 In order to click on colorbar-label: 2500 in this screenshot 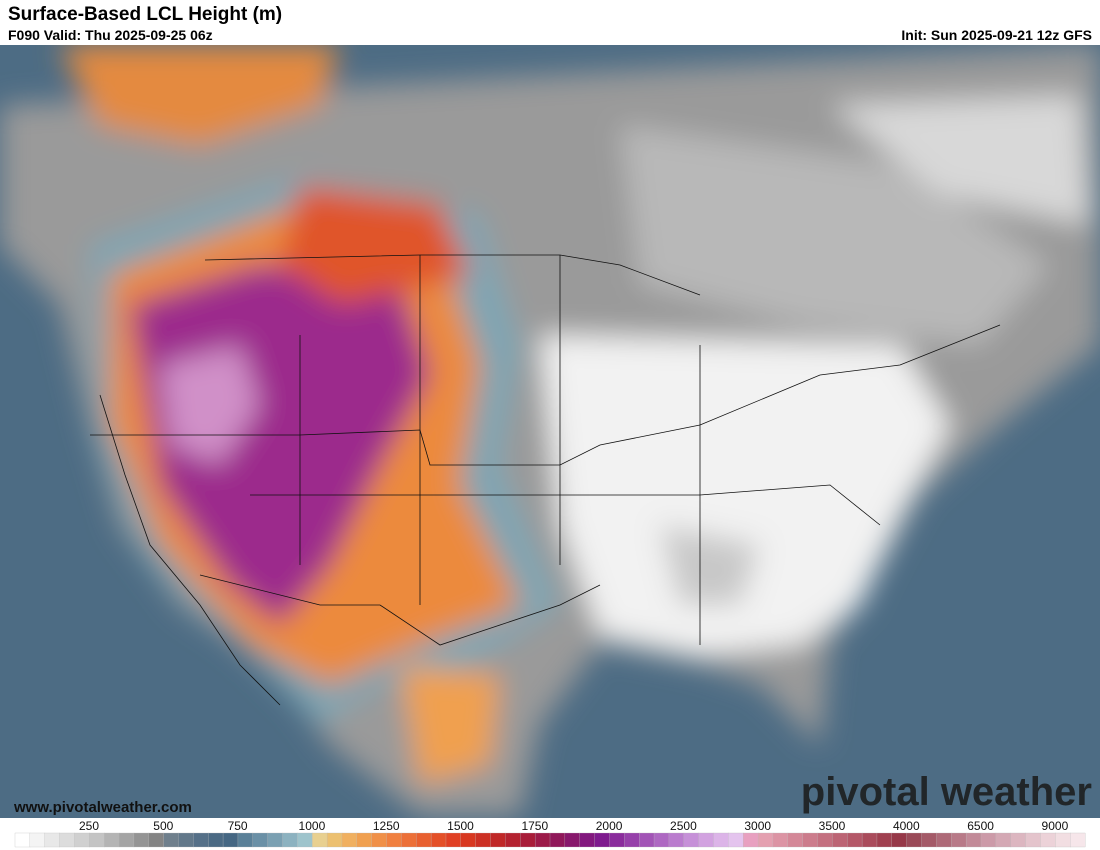, I will do `click(683, 826)`.